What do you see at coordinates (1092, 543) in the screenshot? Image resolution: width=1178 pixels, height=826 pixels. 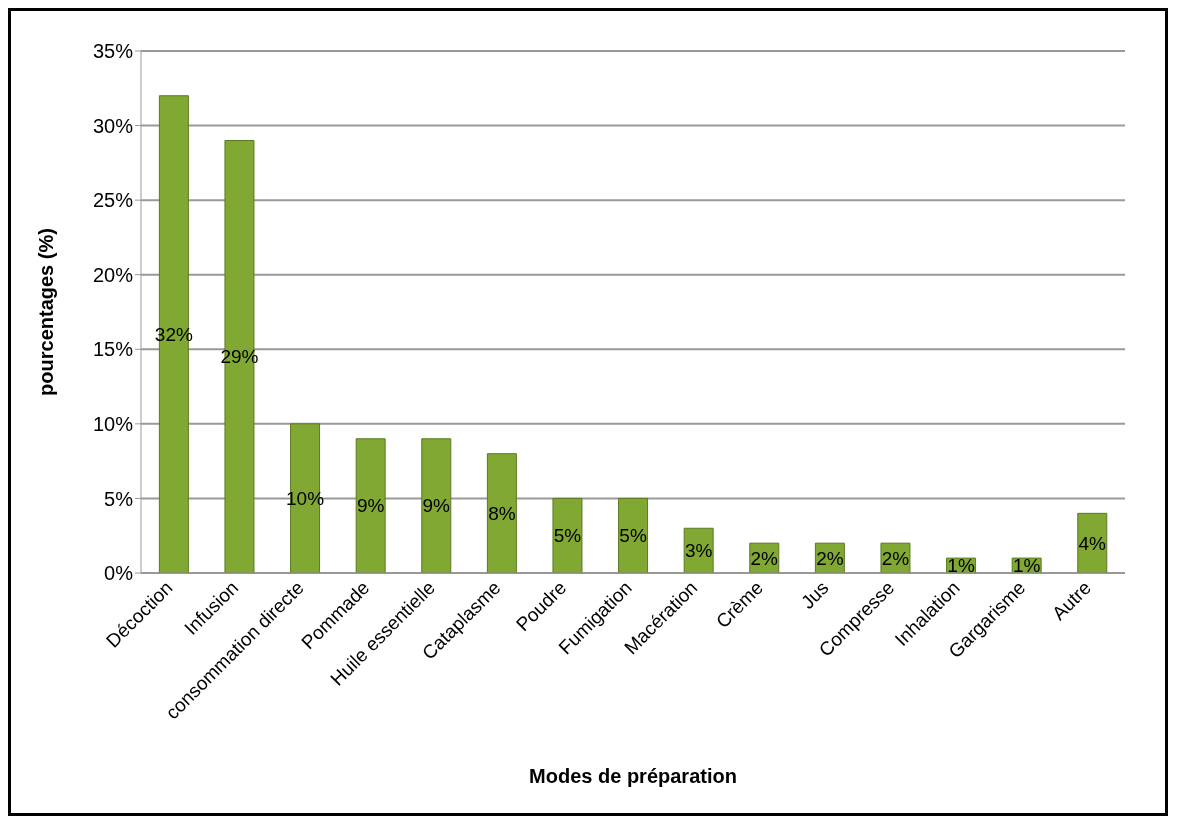 I see `data-label: 4%` at bounding box center [1092, 543].